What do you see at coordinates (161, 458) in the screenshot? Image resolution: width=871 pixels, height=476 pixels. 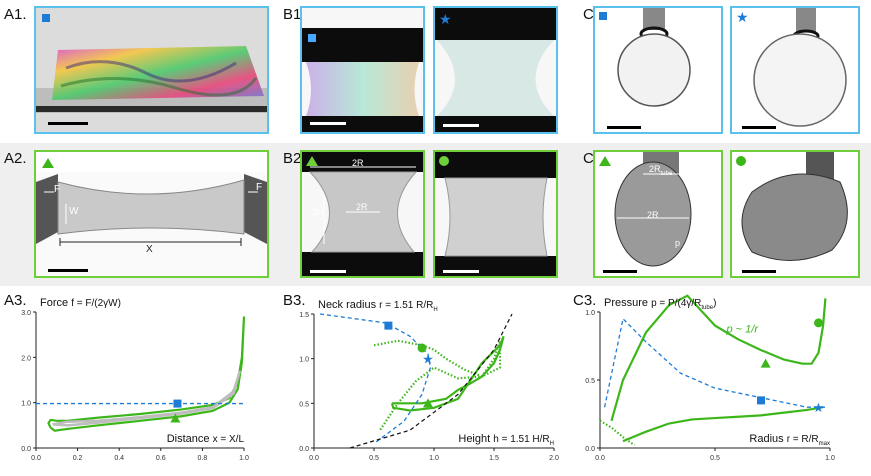 I see `x-tick-label: 0.6` at bounding box center [161, 458].